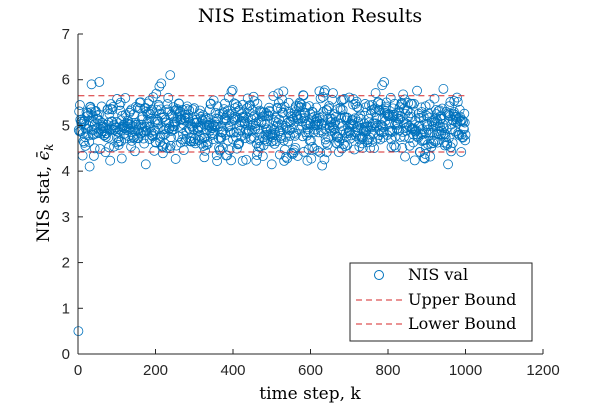 The width and height of the screenshot is (600, 407). I want to click on legend: NIS val Upper Bound Lower Bound, so click(441, 302).